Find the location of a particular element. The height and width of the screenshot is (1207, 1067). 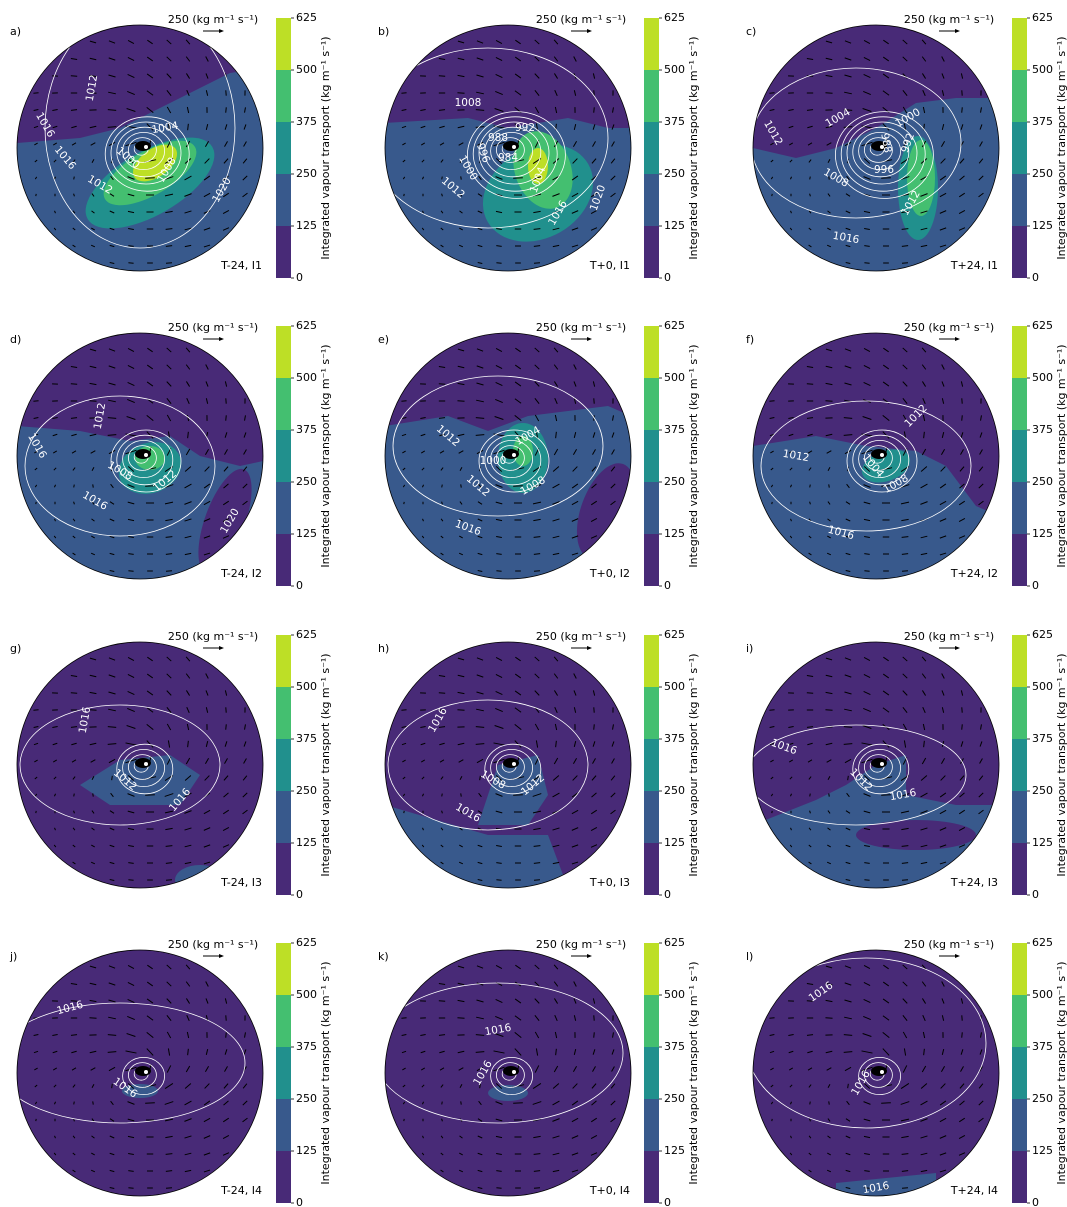

contour-label: 1016 is located at coordinates (903, 795).